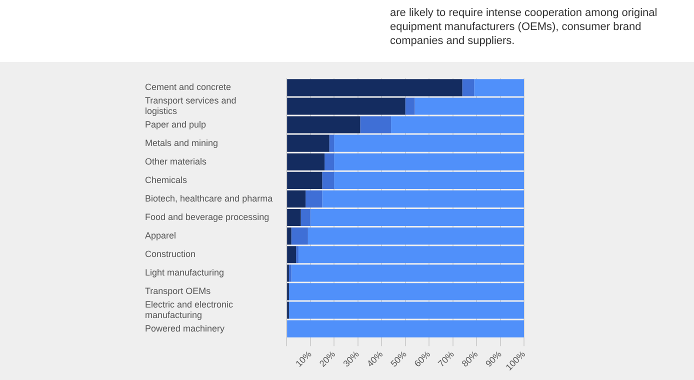  I want to click on x-tick-label: 40%, so click(374, 359).